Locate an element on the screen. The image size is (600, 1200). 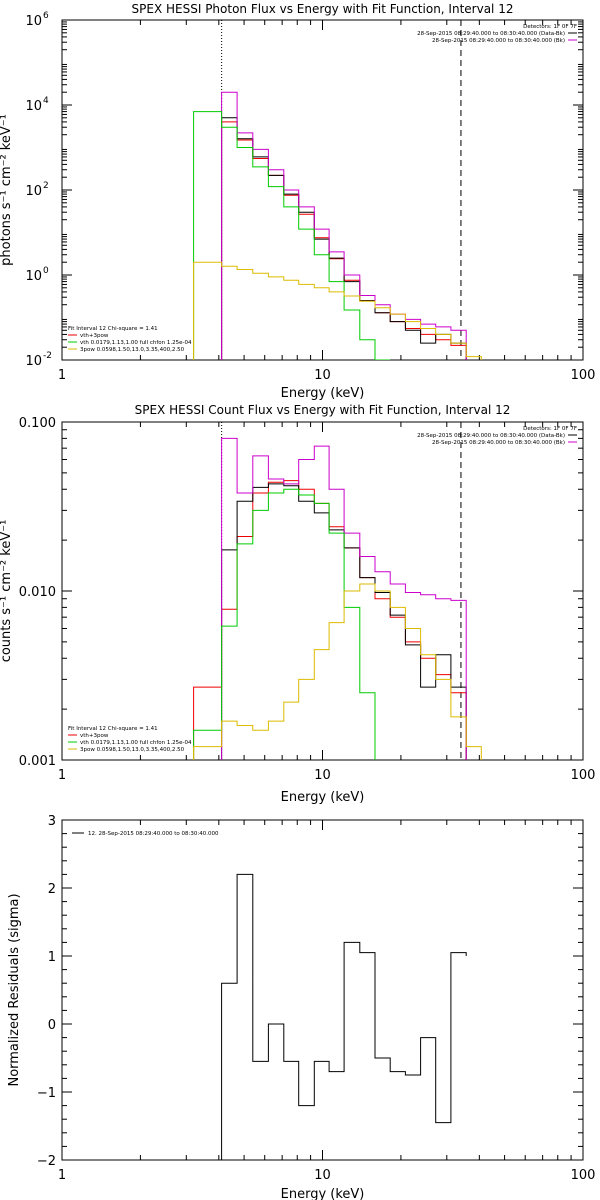
y-tick-label: 1 is located at coordinates (52, 957).